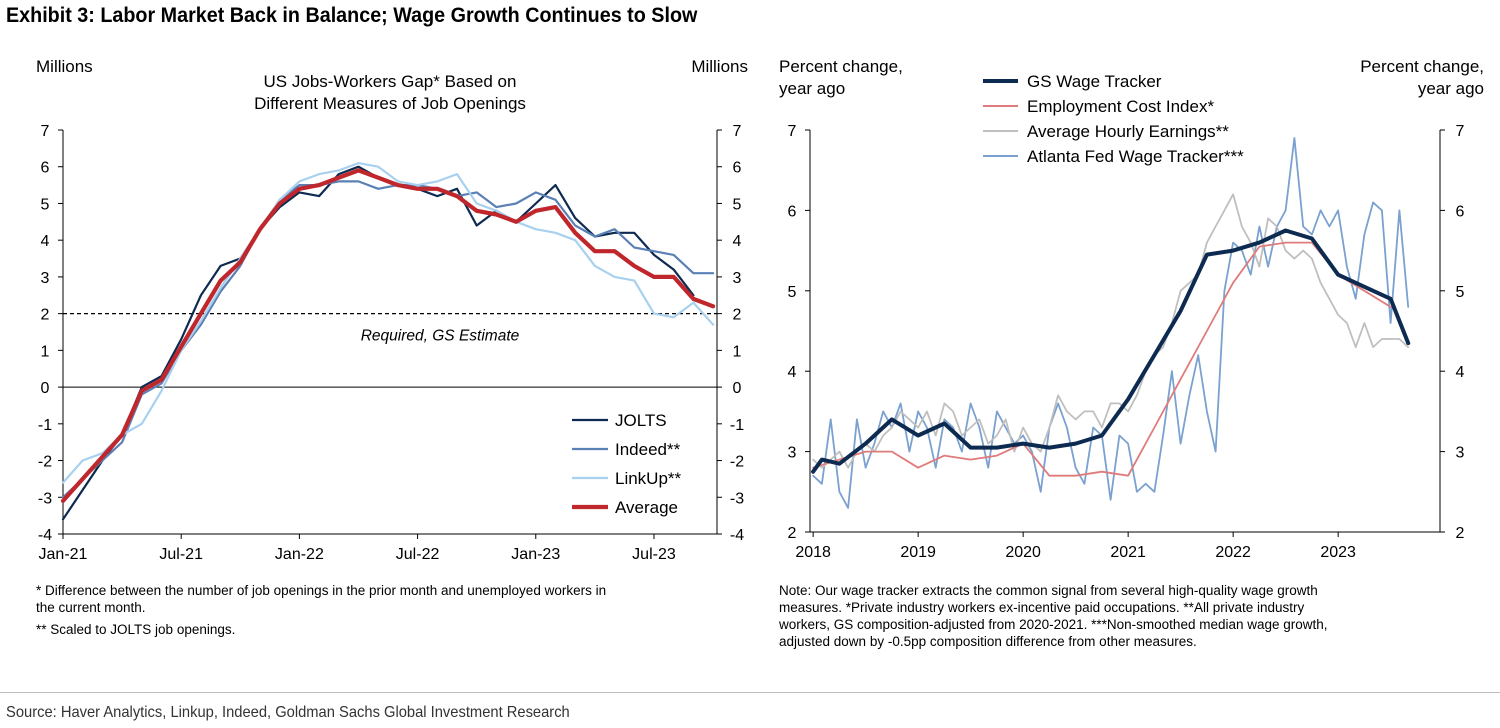 Image resolution: width=1500 pixels, height=728 pixels. What do you see at coordinates (792, 131) in the screenshot?
I see `chart2-ytick-label-left: 7` at bounding box center [792, 131].